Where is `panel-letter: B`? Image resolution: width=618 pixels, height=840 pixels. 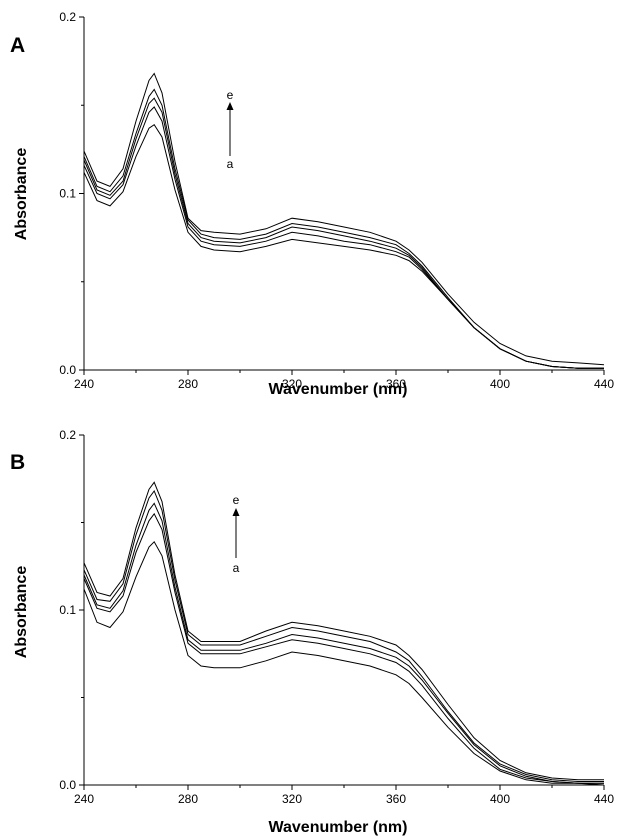
panel-letter: B is located at coordinates (17, 462).